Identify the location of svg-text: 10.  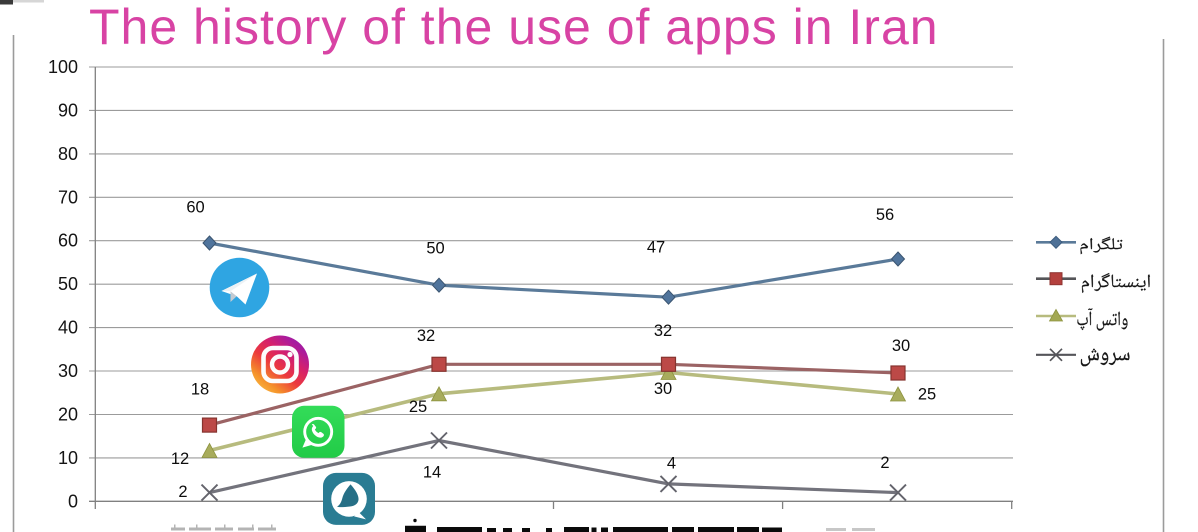
(68, 458).